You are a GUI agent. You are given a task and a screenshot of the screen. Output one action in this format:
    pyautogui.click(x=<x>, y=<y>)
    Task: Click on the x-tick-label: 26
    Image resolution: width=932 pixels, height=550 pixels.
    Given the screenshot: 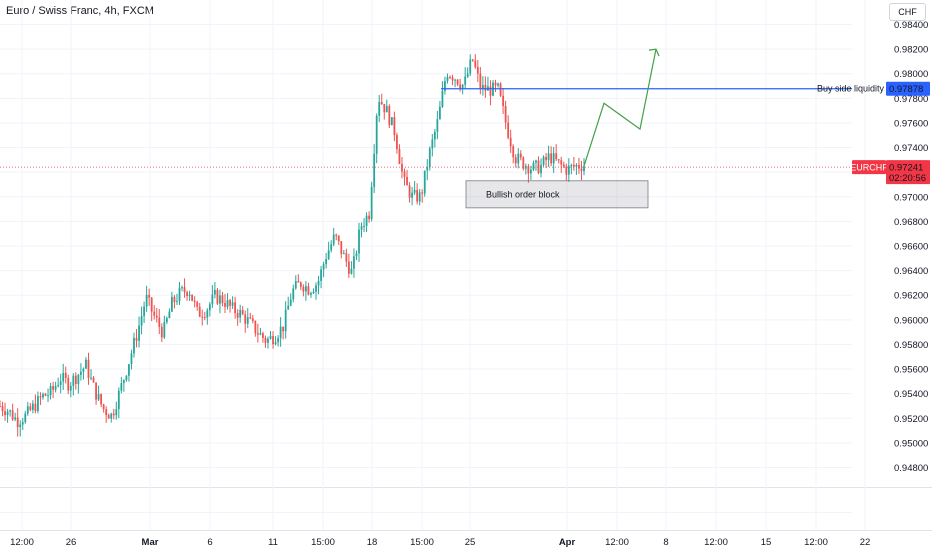 What is the action you would take?
    pyautogui.click(x=71, y=542)
    